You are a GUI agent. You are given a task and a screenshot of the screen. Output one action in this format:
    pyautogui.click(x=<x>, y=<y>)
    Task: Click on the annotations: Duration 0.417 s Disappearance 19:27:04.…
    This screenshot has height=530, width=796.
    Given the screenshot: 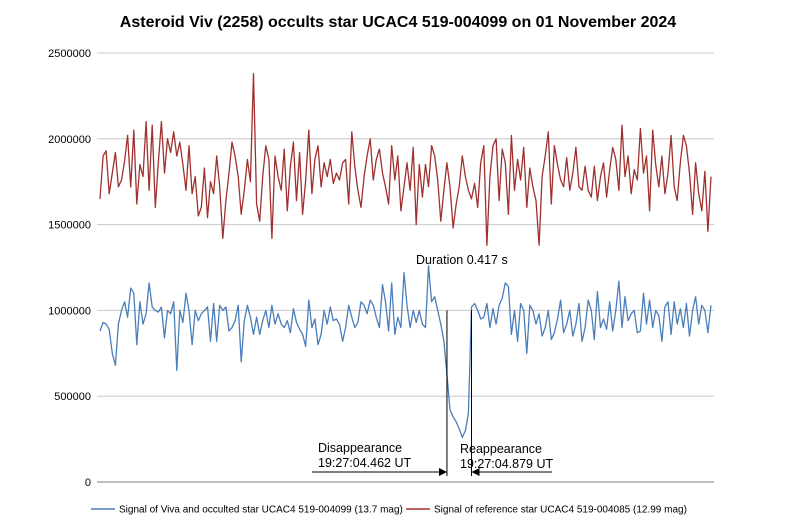 What is the action you would take?
    pyautogui.click(x=432, y=364)
    